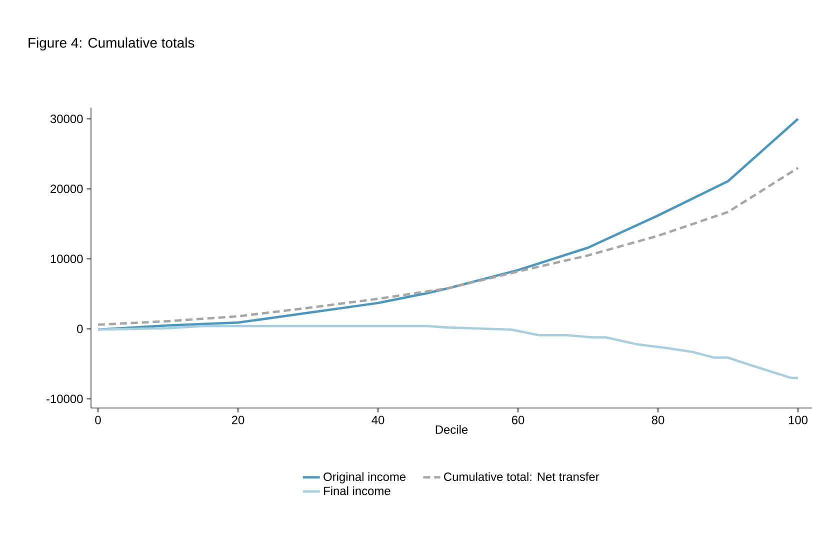 This screenshot has width=834, height=547. What do you see at coordinates (365, 478) in the screenshot?
I see `legend-label: Original income` at bounding box center [365, 478].